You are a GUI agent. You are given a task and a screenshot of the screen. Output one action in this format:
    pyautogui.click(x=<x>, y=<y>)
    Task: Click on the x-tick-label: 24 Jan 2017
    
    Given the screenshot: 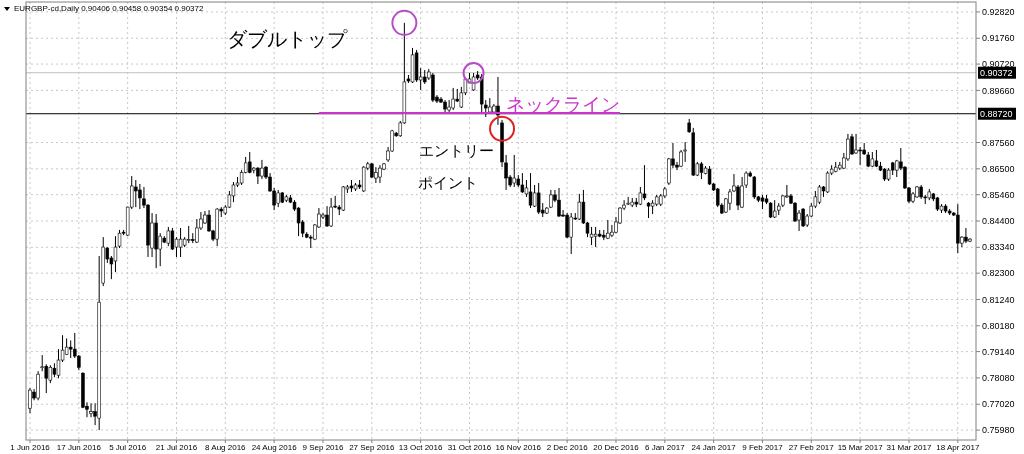 What is the action you would take?
    pyautogui.click(x=714, y=447)
    